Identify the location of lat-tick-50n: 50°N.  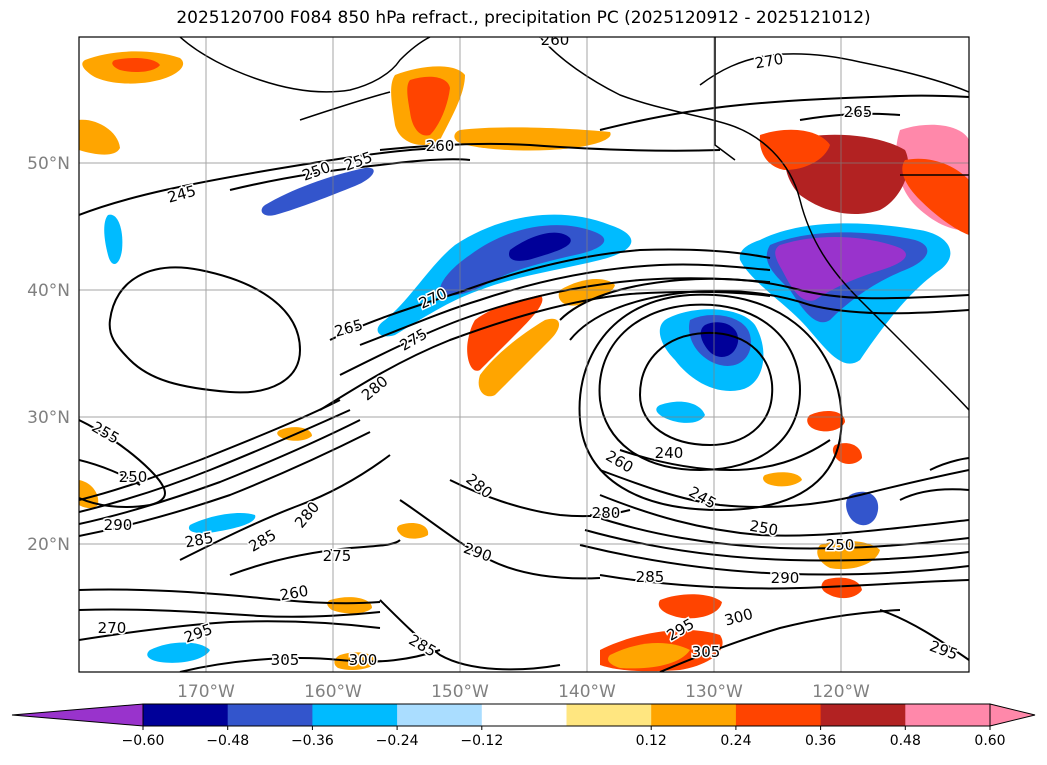
(48, 164).